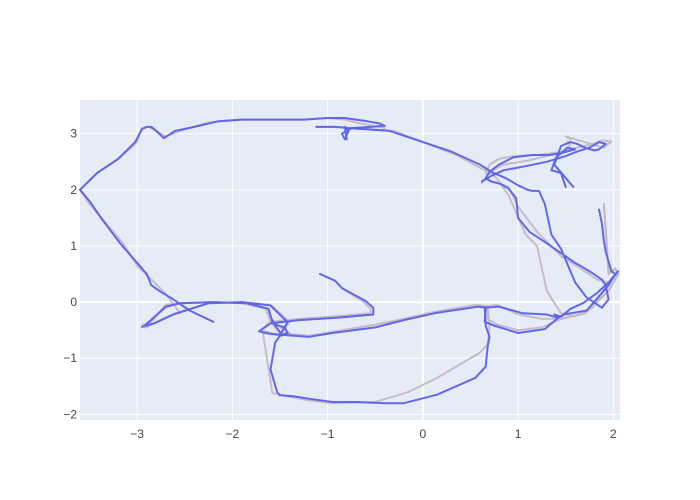 This screenshot has width=700, height=500. I want to click on x-tick-label: −1, so click(328, 434).